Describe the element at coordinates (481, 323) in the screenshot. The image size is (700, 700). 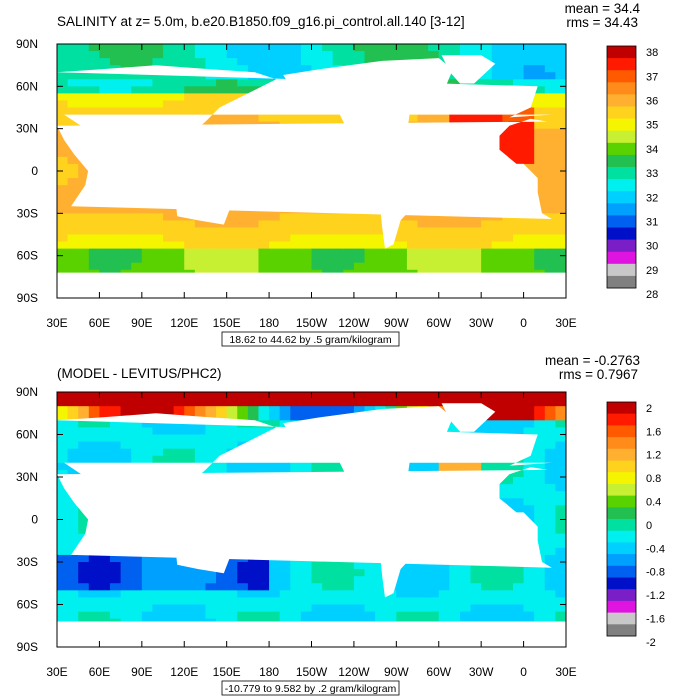
I see `x-tick-label: 30W` at that location.